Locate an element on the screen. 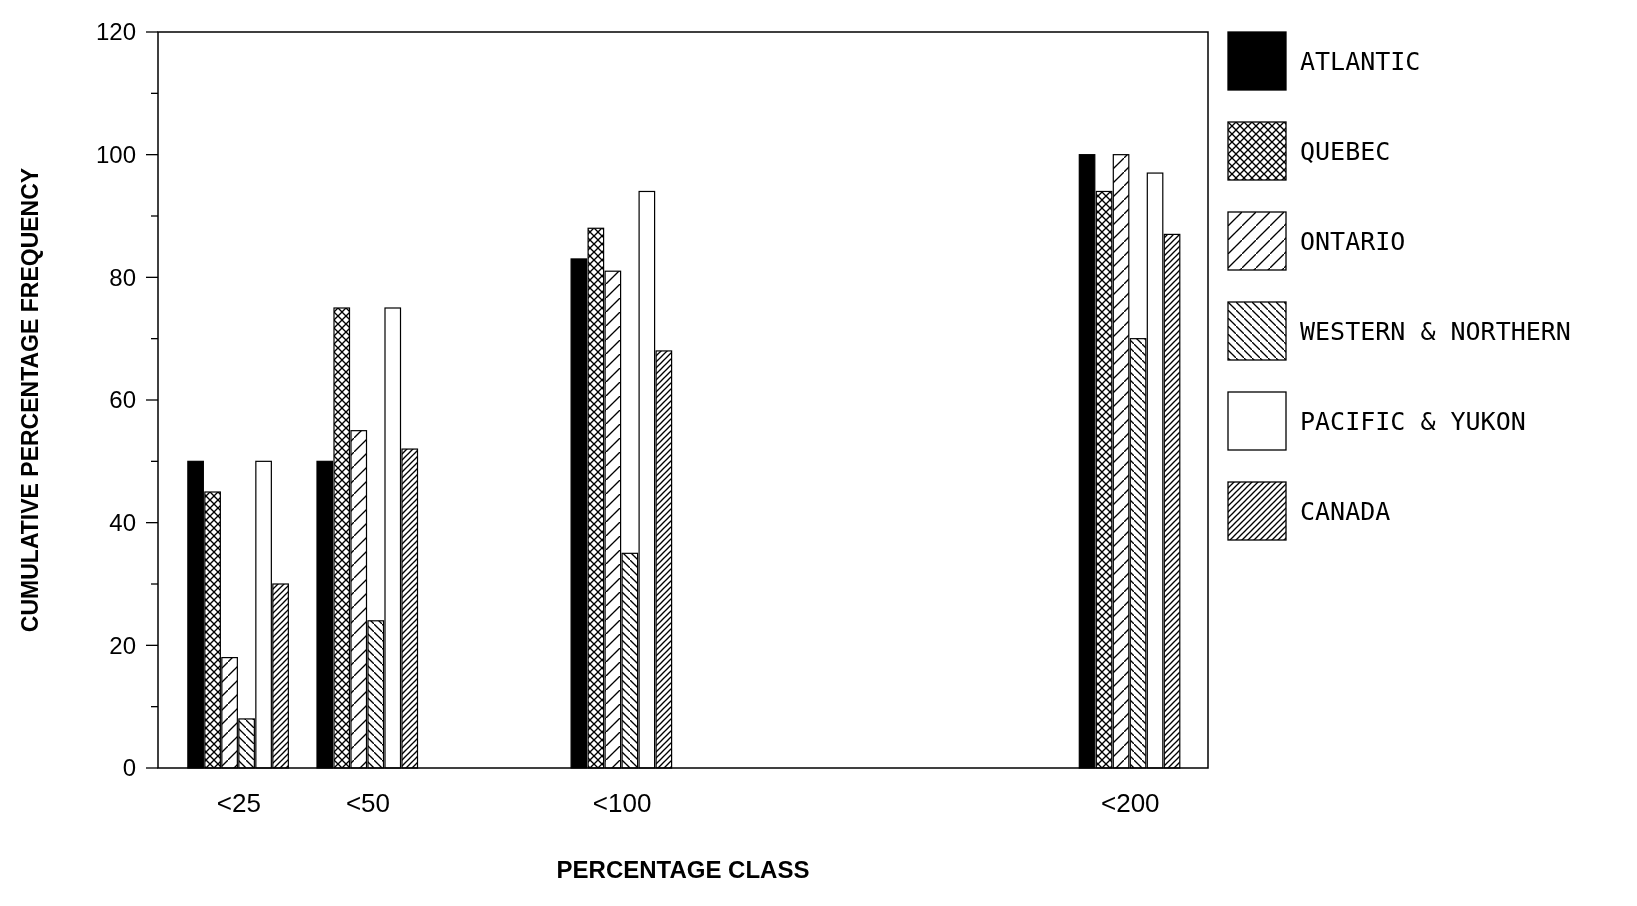  legend-label: QUEBEC is located at coordinates (1345, 151).